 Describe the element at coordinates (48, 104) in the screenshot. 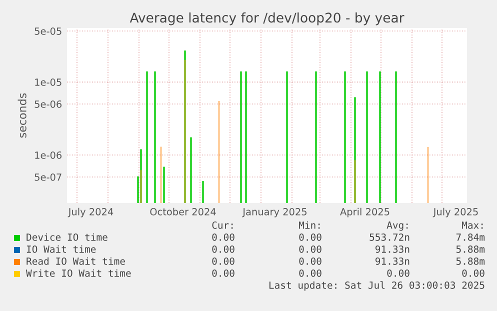

I see `y-tick-label: 5e-06` at that location.